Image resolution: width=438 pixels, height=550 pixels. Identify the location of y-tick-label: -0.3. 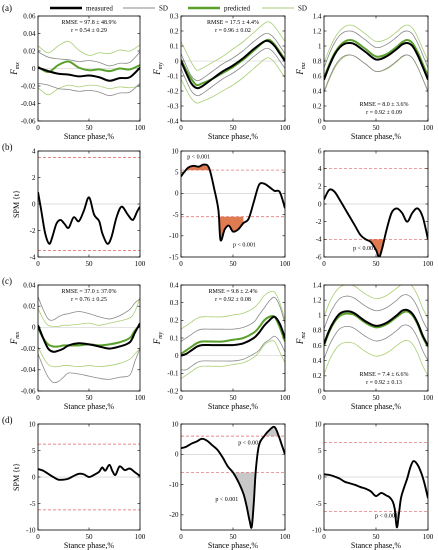
(173, 106).